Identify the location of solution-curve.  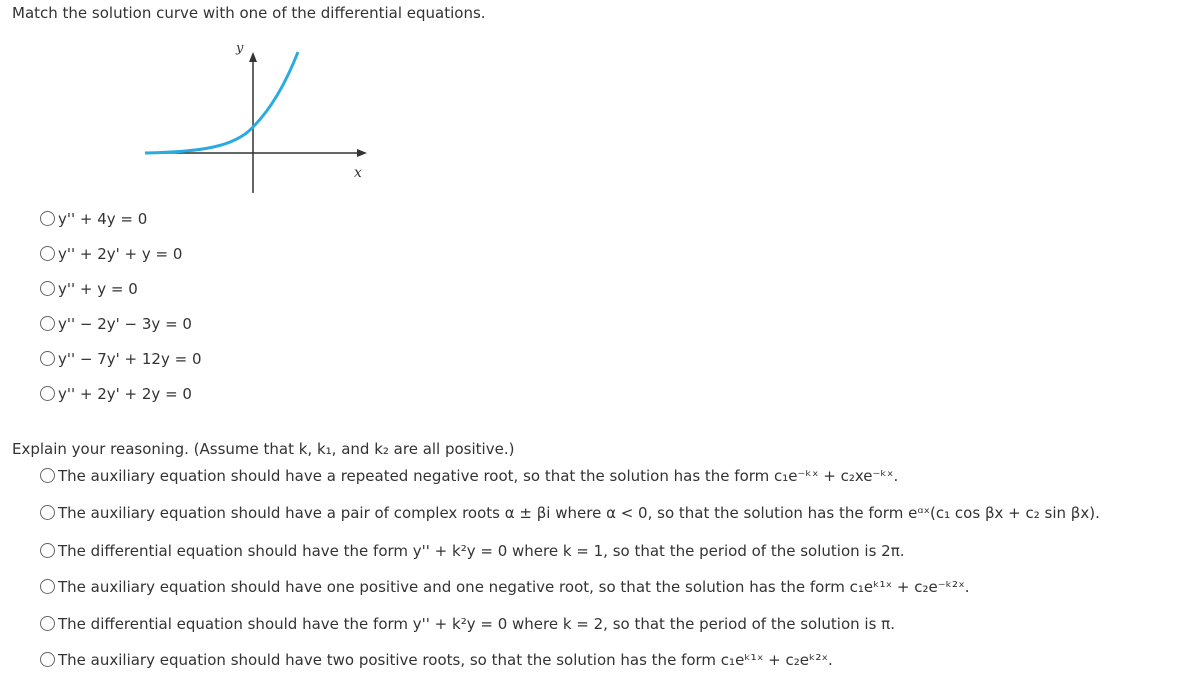
(222, 103).